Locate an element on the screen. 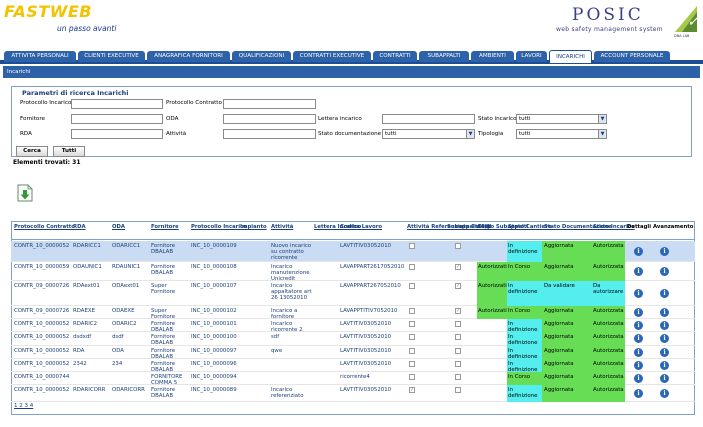  col-impianto: Impianto is located at coordinates (253, 227).